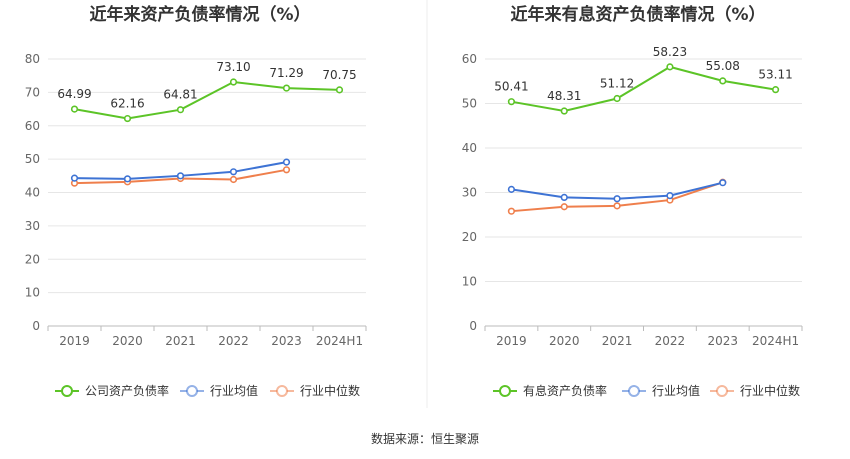  I want to click on data-label: 73.10, so click(233, 67).